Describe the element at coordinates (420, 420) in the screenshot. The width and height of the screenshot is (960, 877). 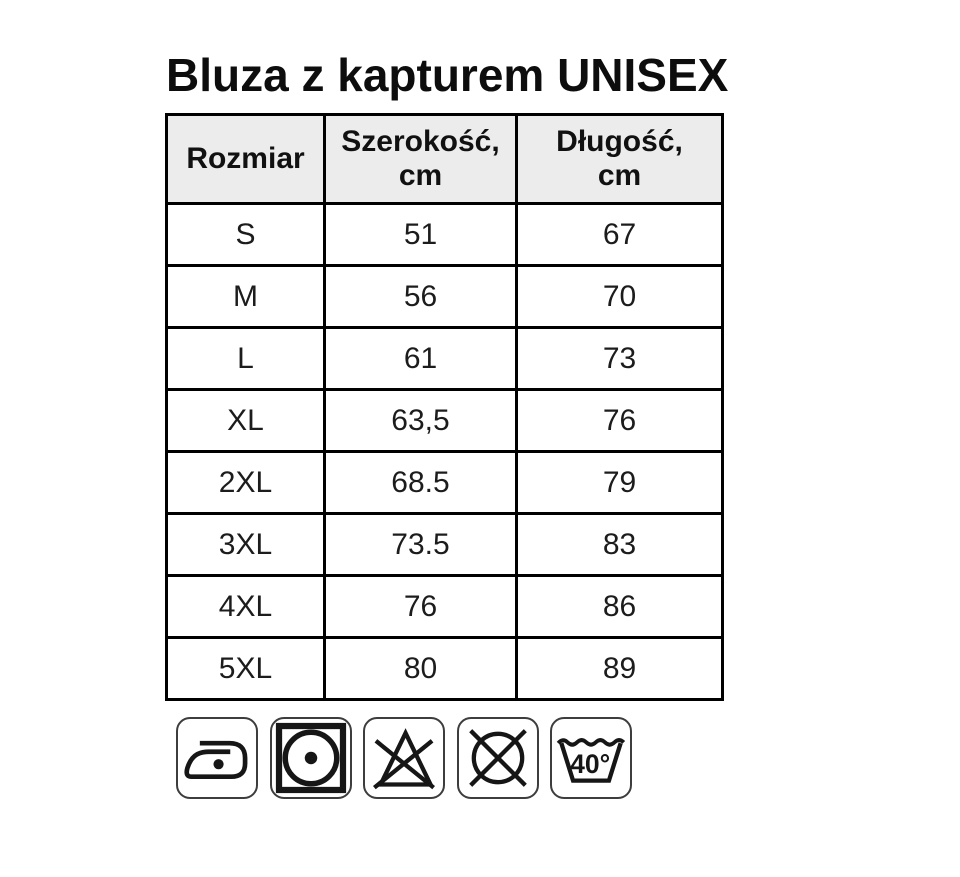
I see `width-cell: 63,5` at that location.